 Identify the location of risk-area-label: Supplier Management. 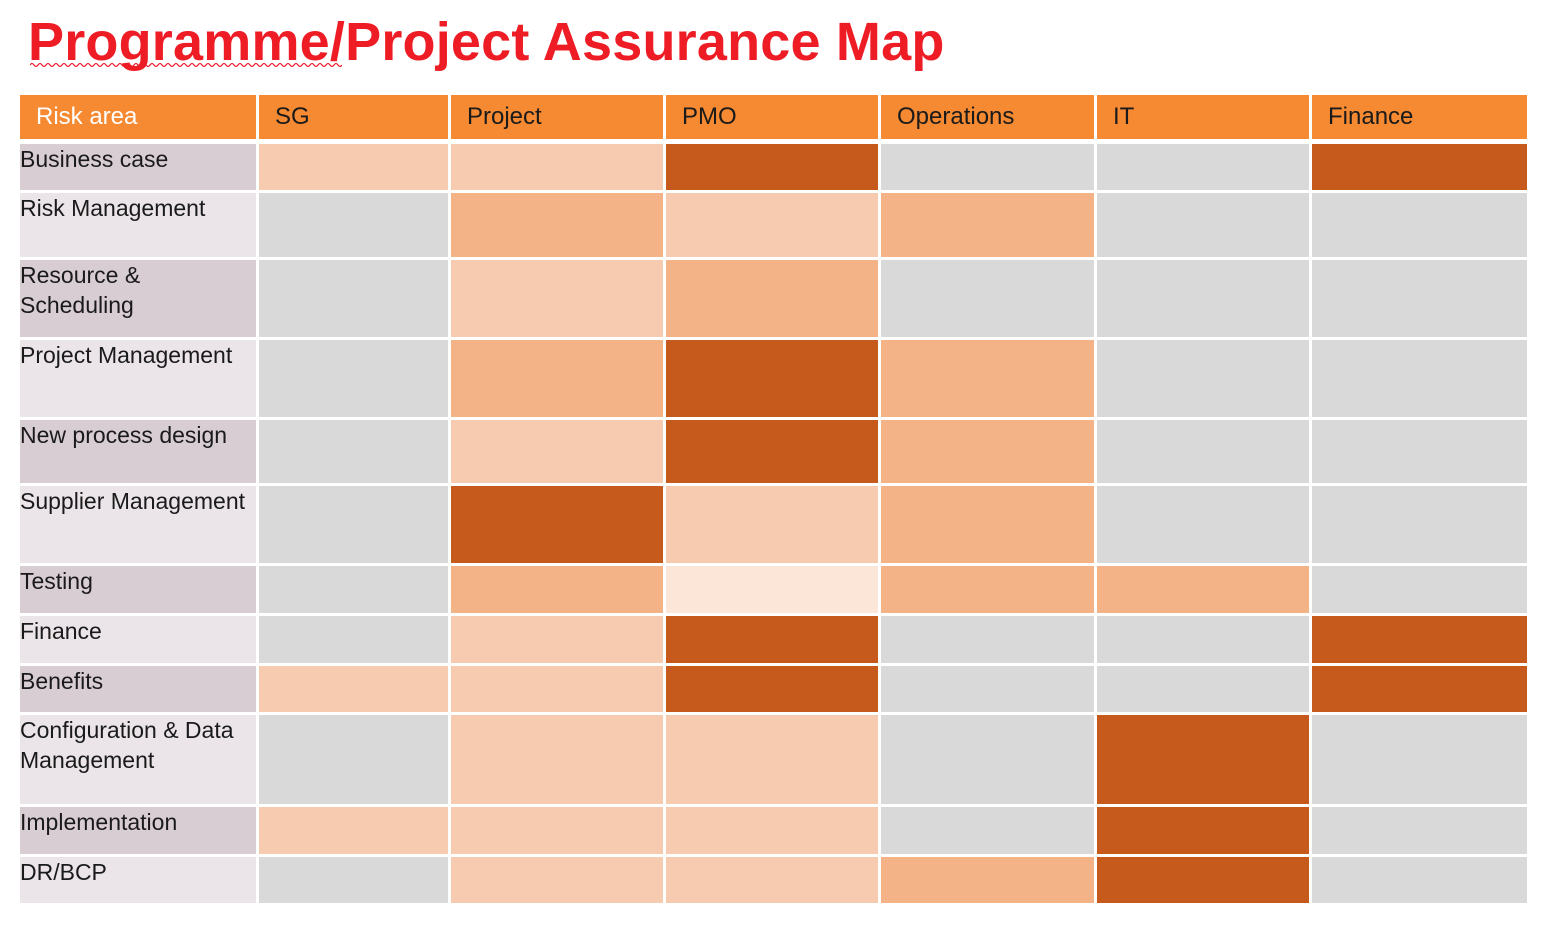
(139, 526).